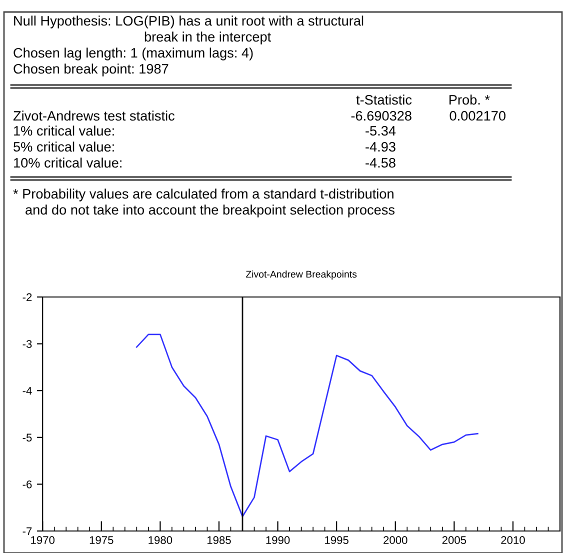 The width and height of the screenshot is (566, 553). I want to click on y-tick-label: -6, so click(27, 484).